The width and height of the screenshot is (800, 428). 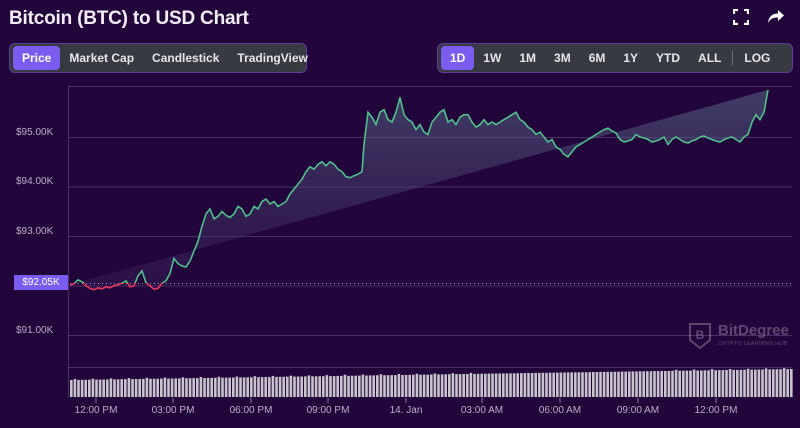 What do you see at coordinates (431, 382) in the screenshot?
I see `volume-bars` at bounding box center [431, 382].